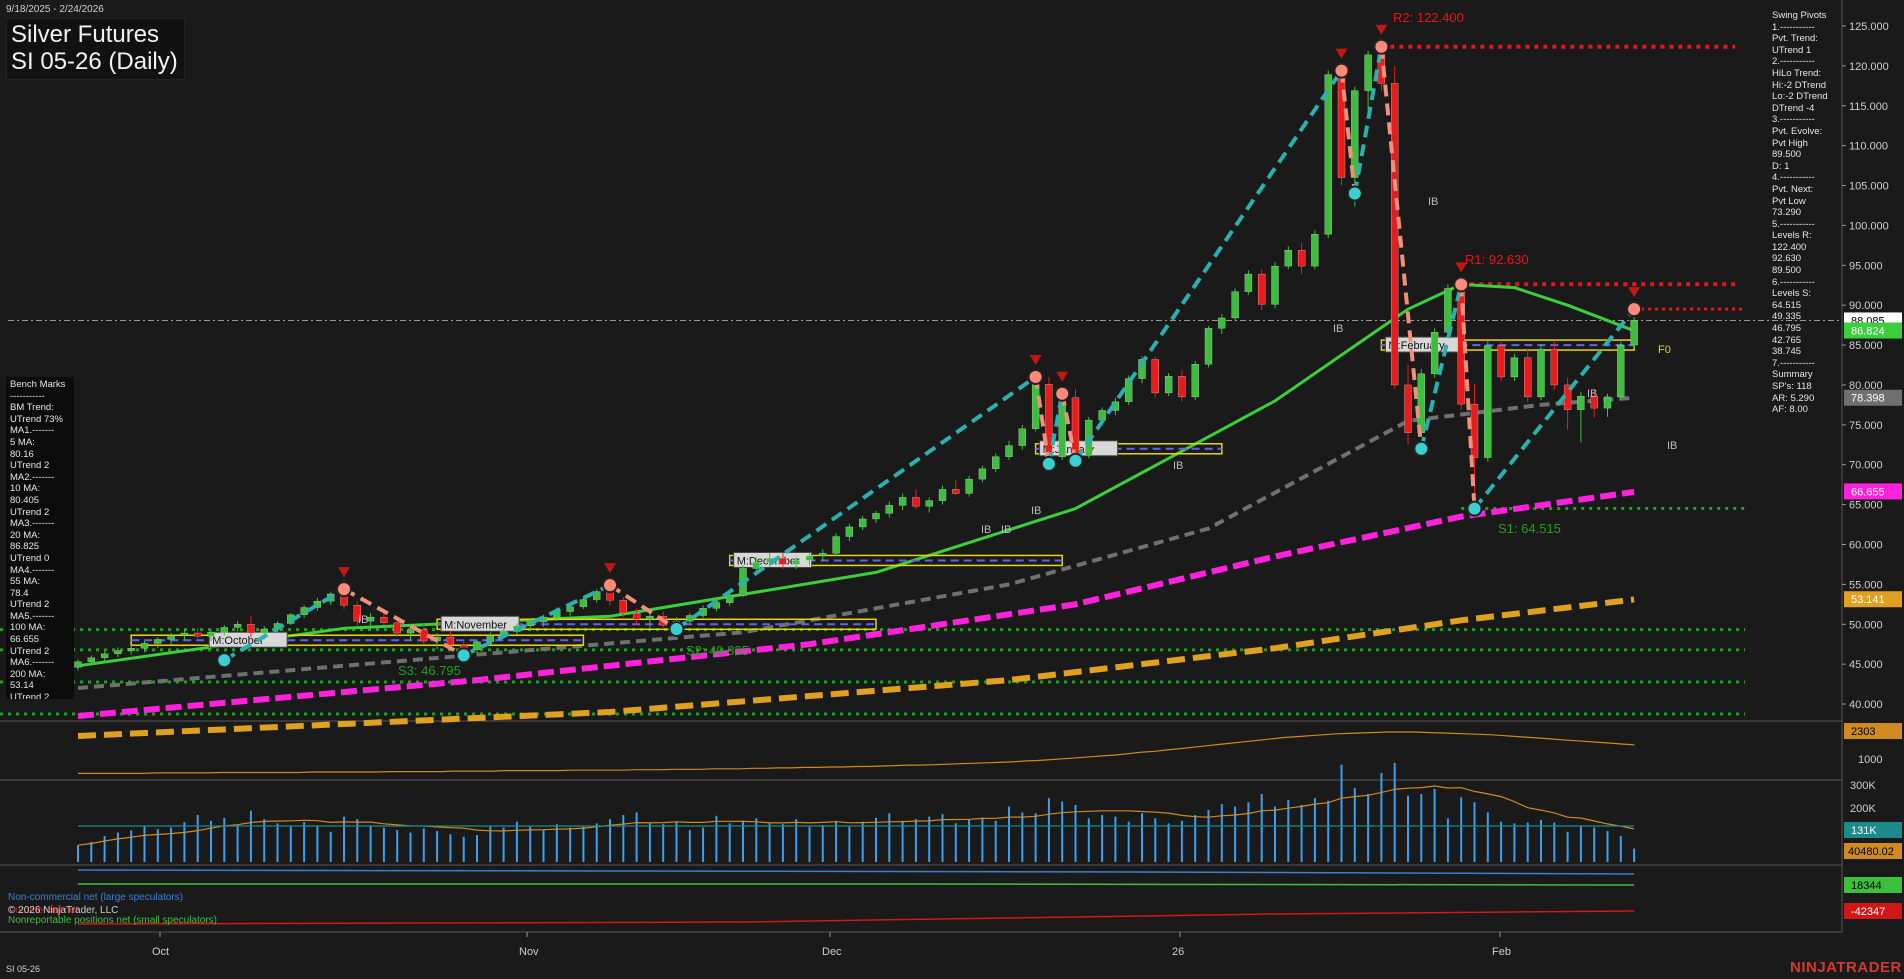 This screenshot has height=979, width=1904. Describe the element at coordinates (1787, 352) in the screenshot. I see `swing_pivots-line: 38.745` at that location.